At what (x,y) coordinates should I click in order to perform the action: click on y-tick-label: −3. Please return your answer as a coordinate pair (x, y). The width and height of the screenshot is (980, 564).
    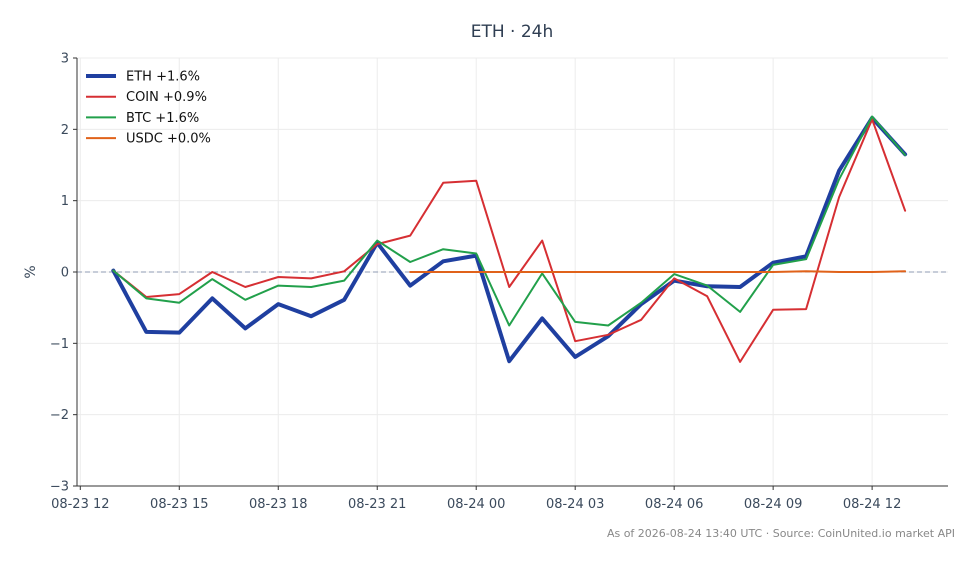
    Looking at the image, I should click on (59, 487).